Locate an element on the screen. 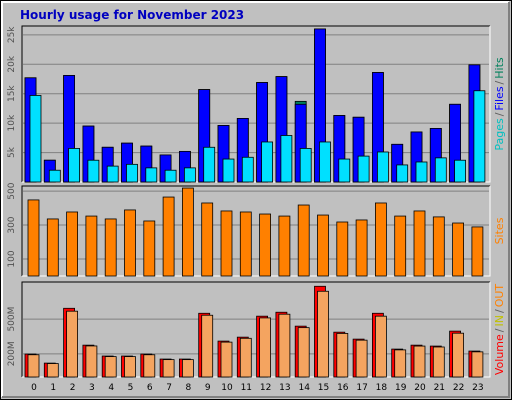  x-tick-label: 2 is located at coordinates (73, 388).